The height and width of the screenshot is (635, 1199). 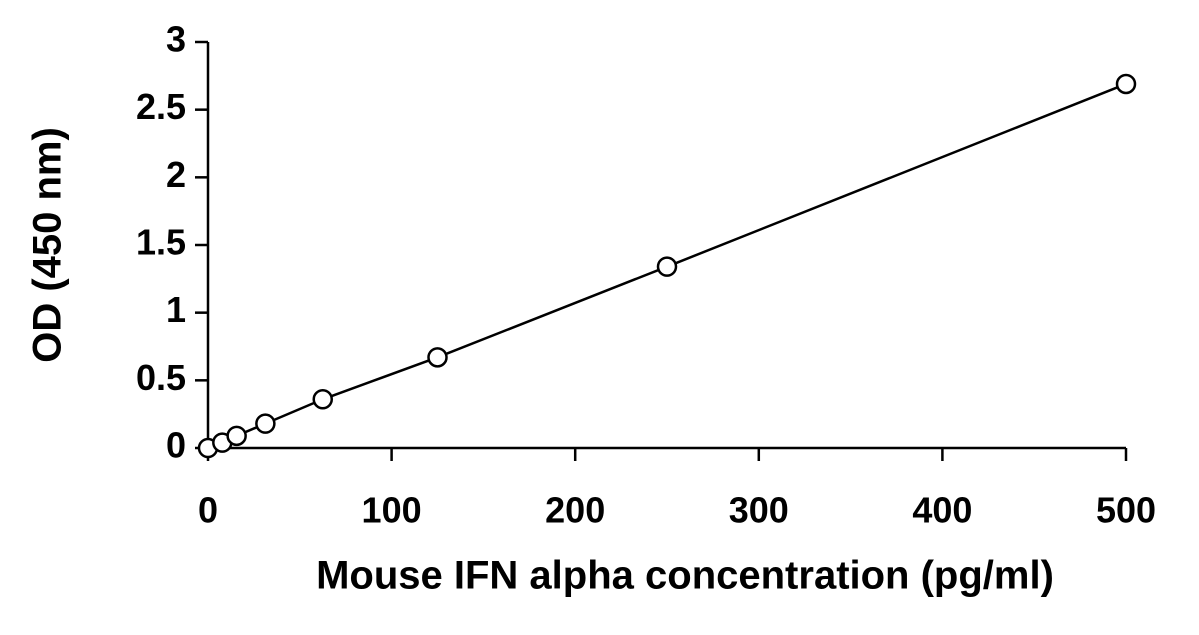 What do you see at coordinates (685, 576) in the screenshot?
I see `x-axis-title: Mouse IFN alpha concentration (pg/ml)` at bounding box center [685, 576].